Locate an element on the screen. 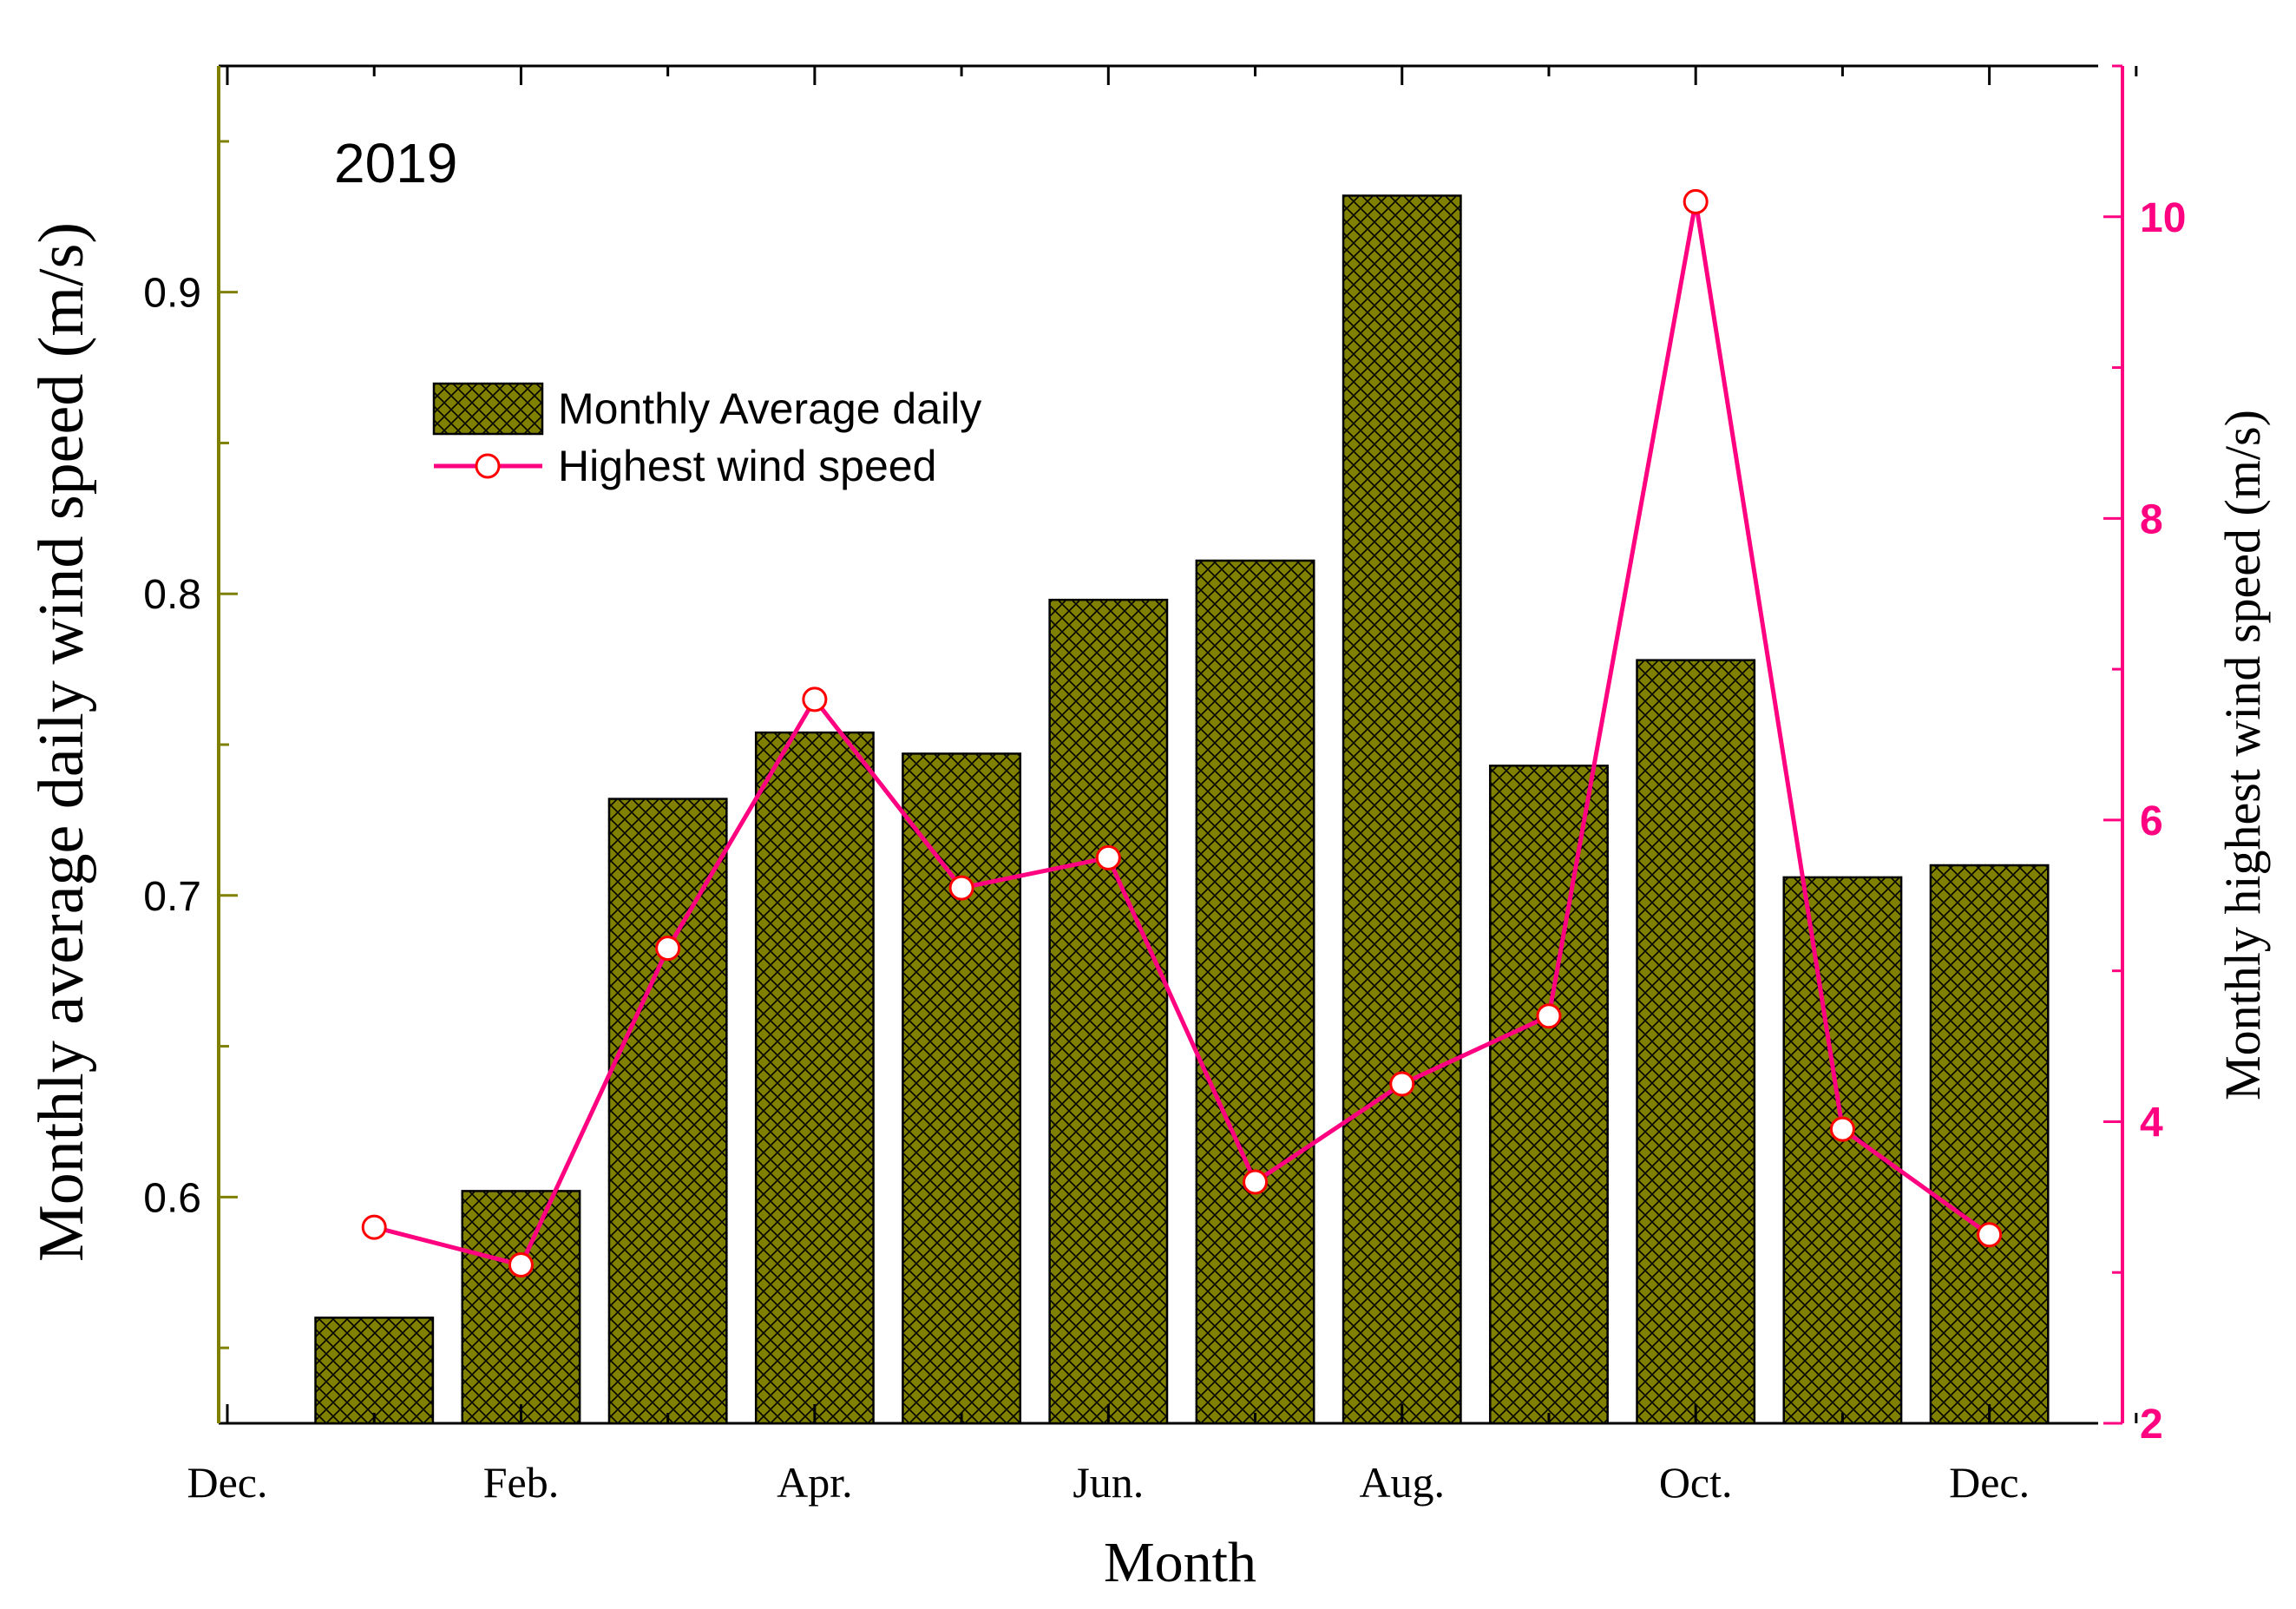 The height and width of the screenshot is (1609, 2296). y-left-tick-label: 0.9 is located at coordinates (172, 294).